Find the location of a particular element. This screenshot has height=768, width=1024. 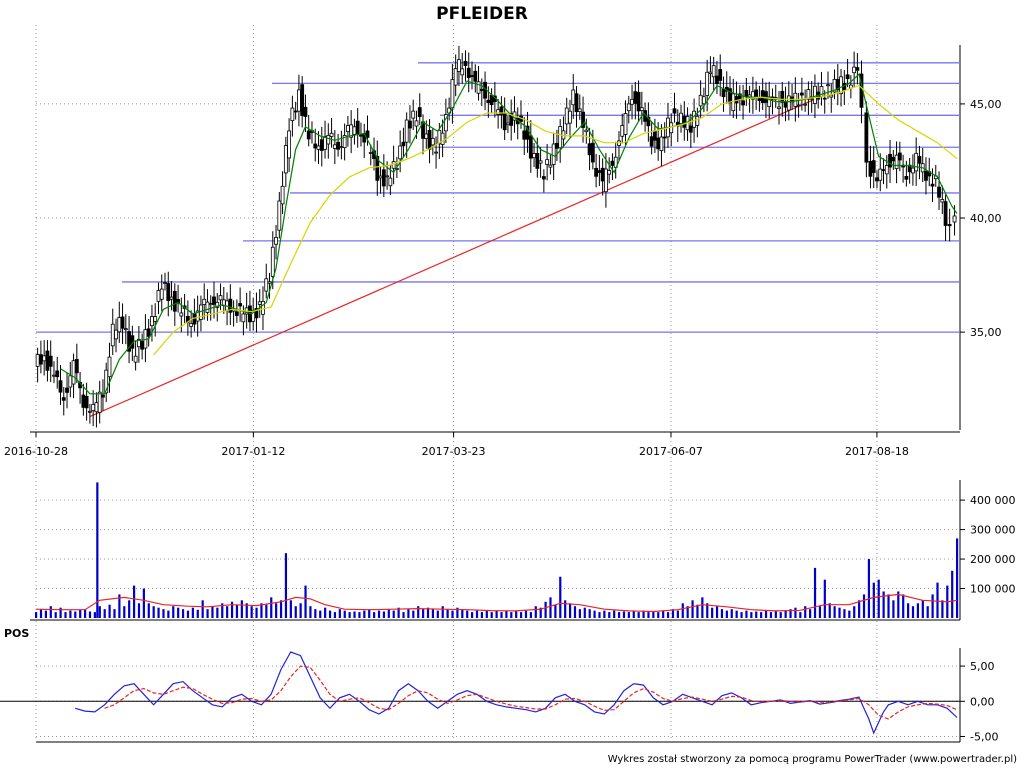

volume-y-tick-label: 400 000 is located at coordinates (993, 500).